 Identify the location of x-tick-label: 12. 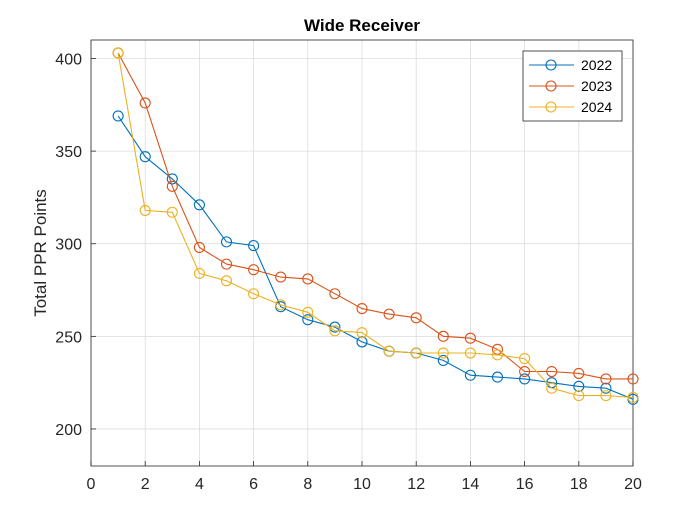
(416, 484).